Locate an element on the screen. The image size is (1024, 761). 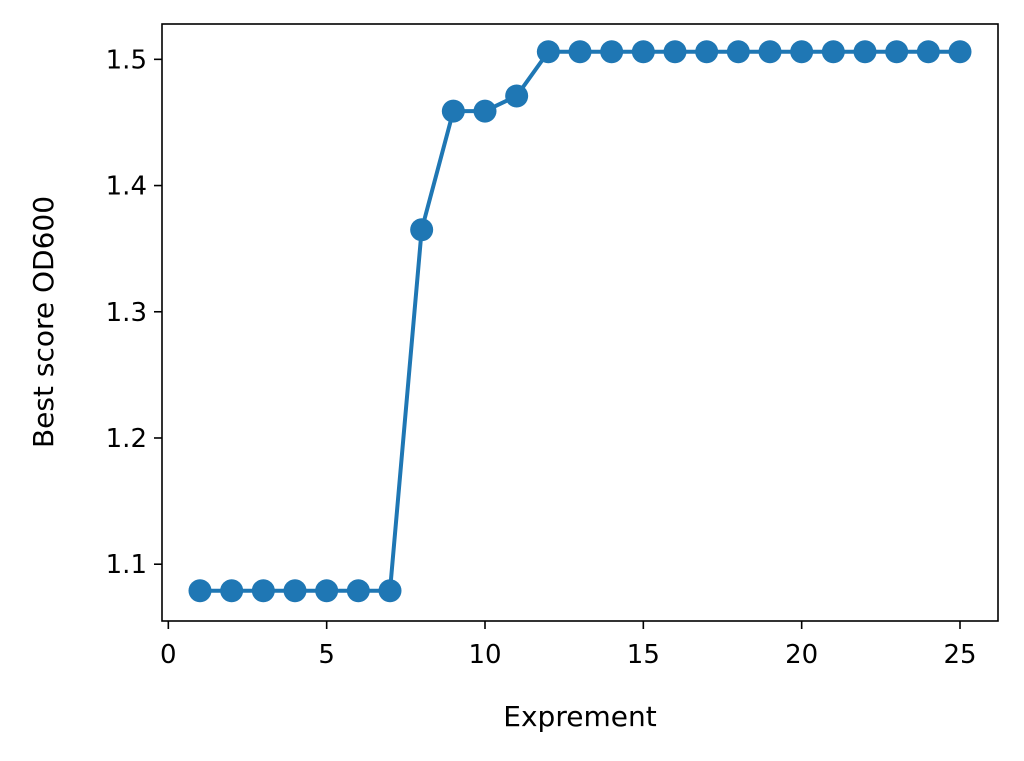
x-axis-label: Exprement is located at coordinates (579, 716).